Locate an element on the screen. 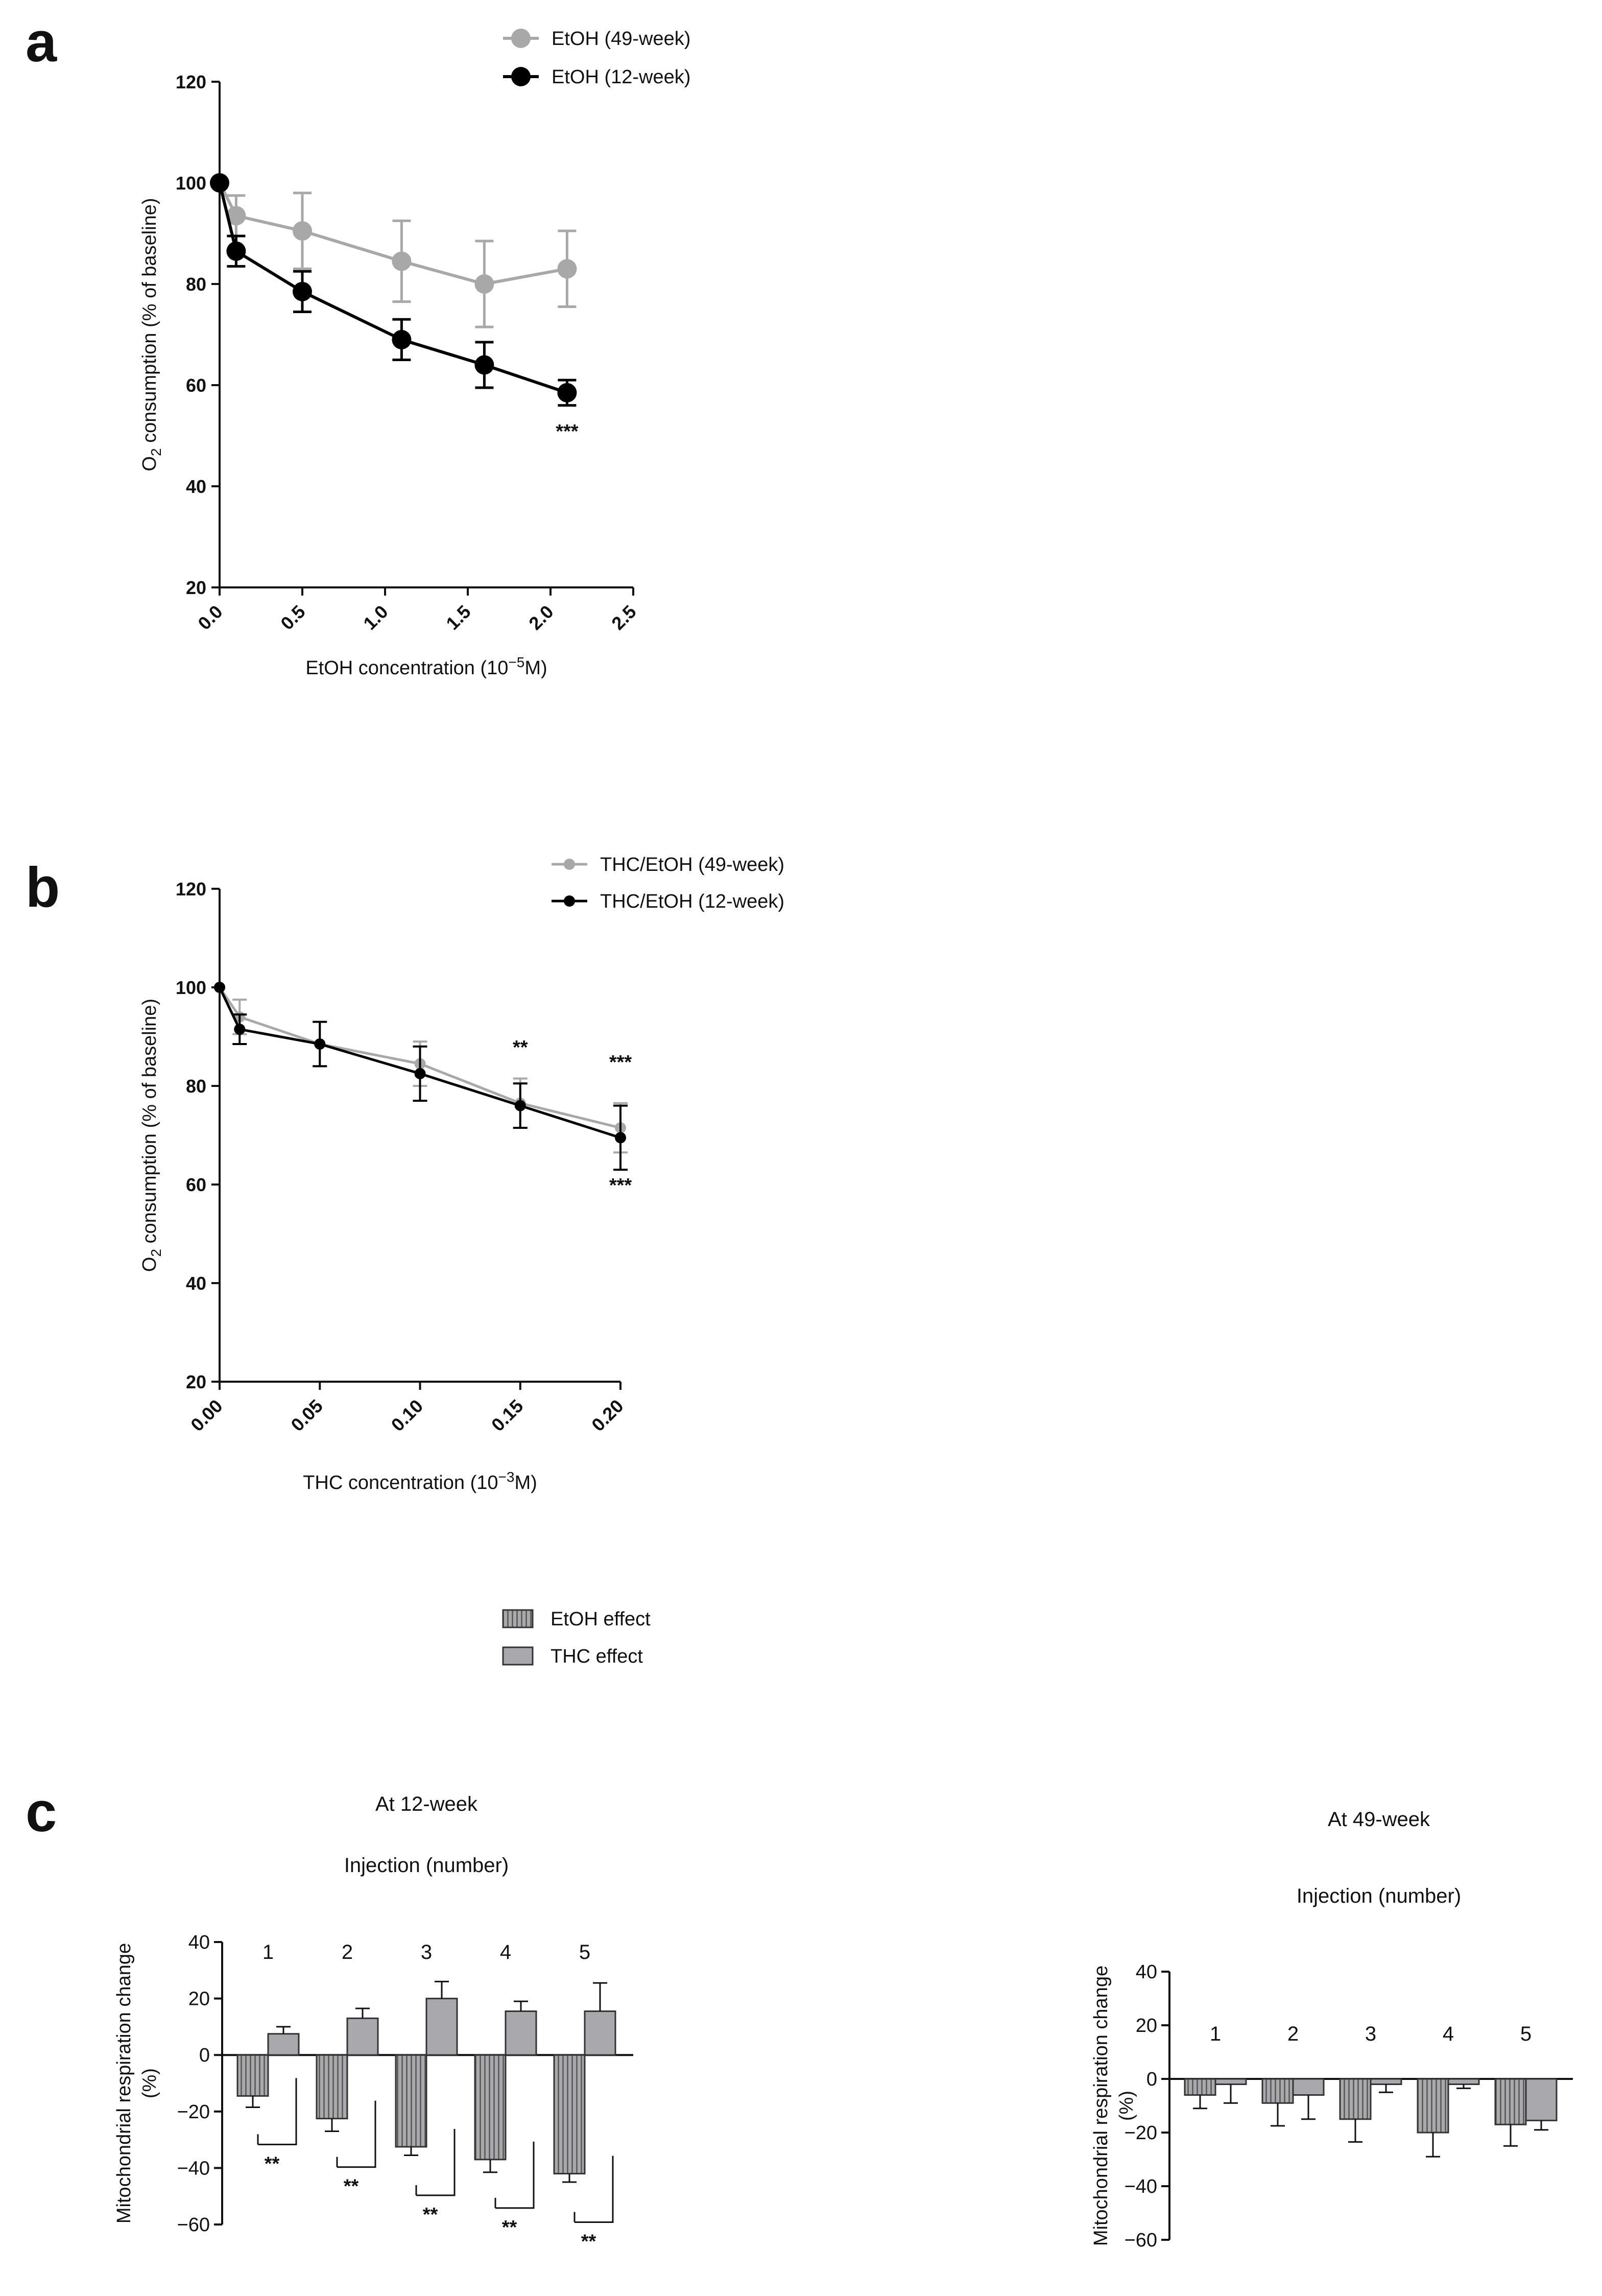  significance-marker: *** is located at coordinates (620, 1185).